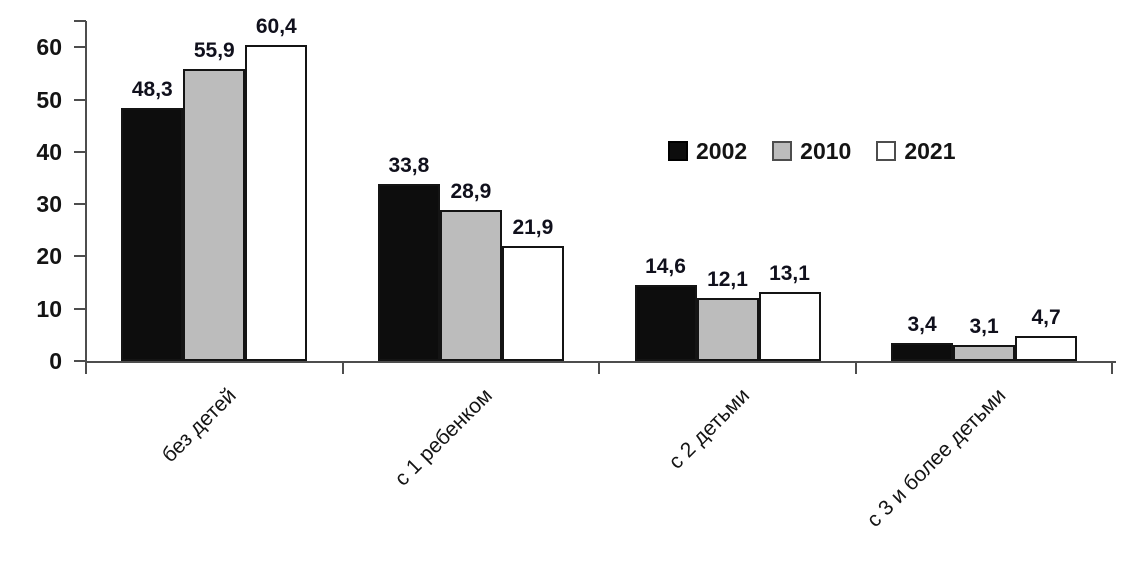  I want to click on bar-value-label: 60,4, so click(276, 27).